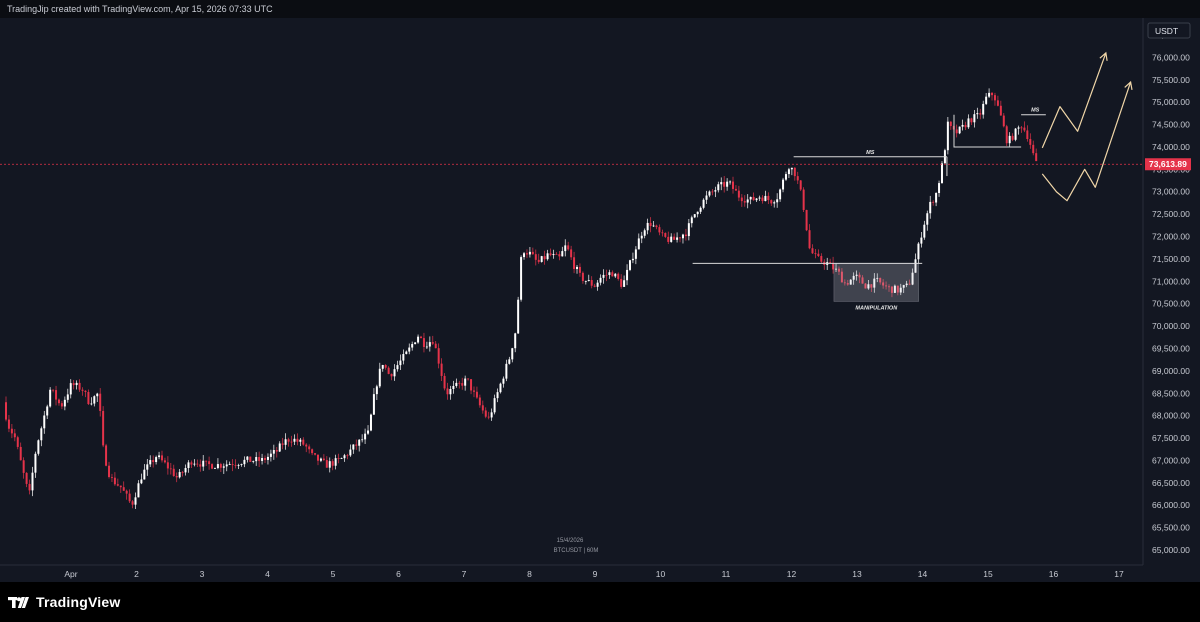  I want to click on time-tick-label: 11, so click(726, 574).